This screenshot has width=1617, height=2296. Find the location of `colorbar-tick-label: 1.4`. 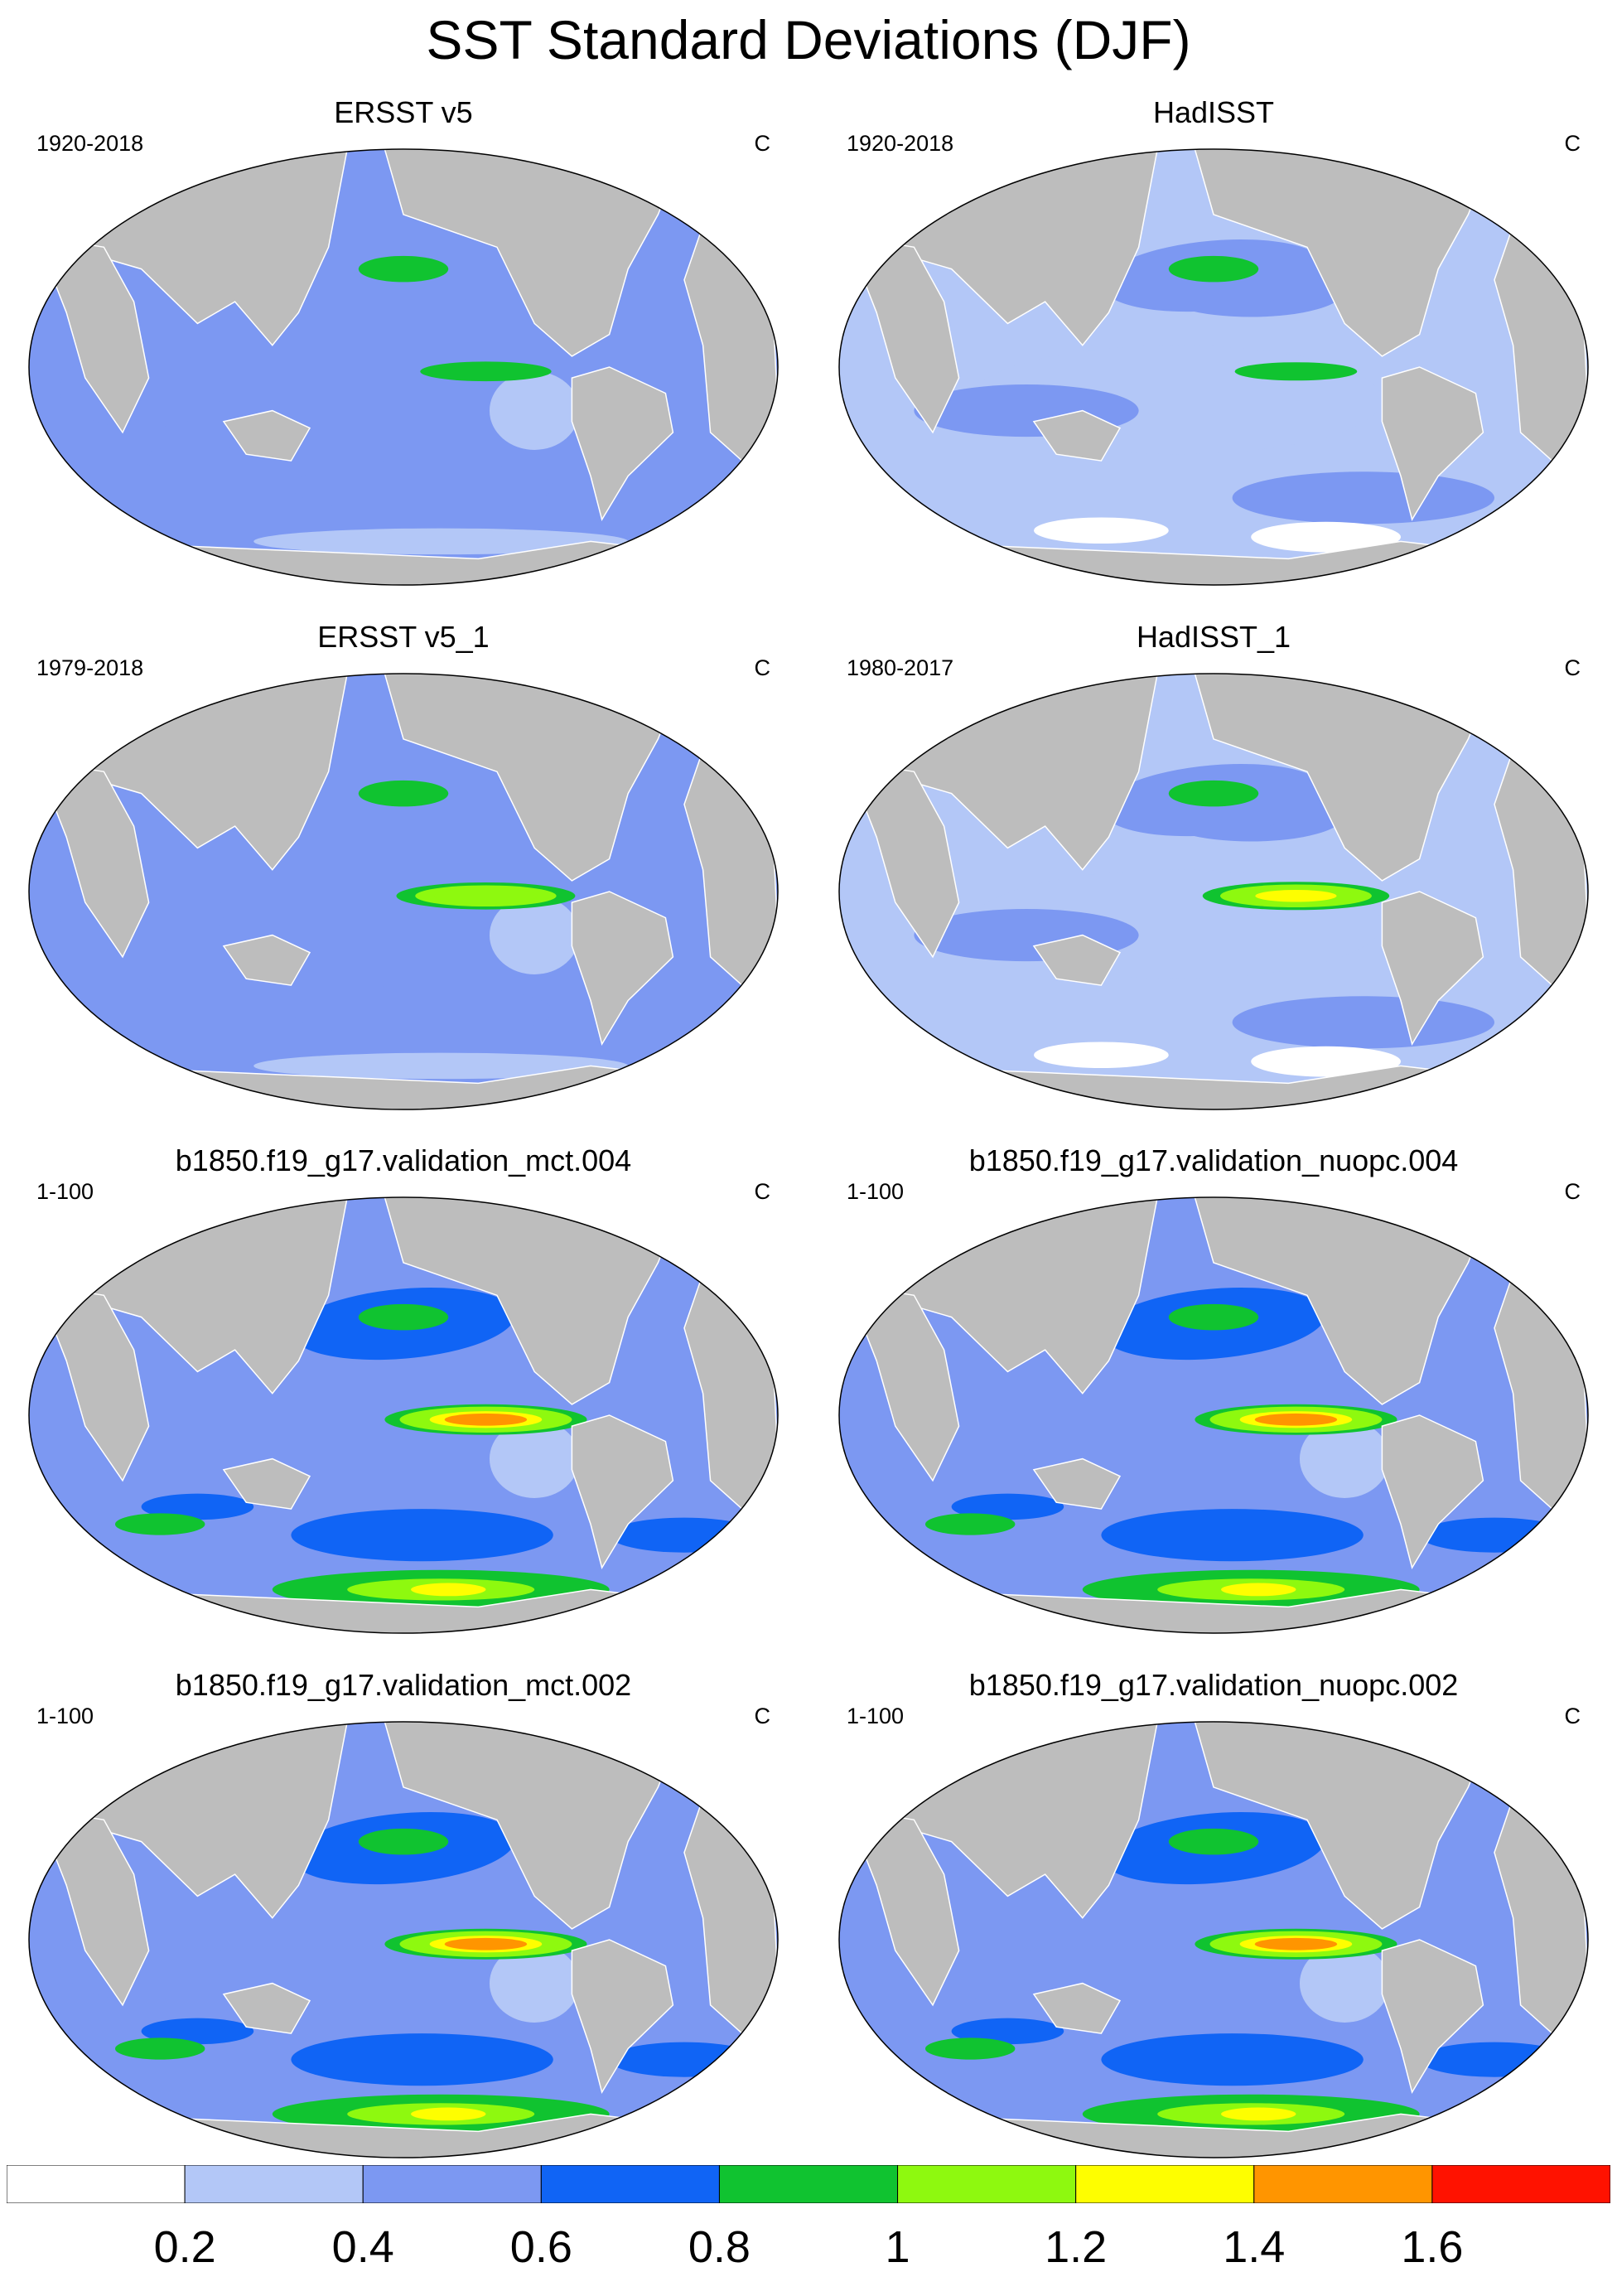

colorbar-tick-label: 1.4 is located at coordinates (1254, 2247).